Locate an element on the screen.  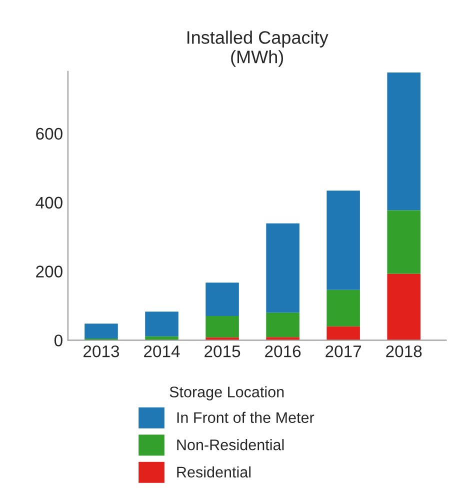
y-tick-label: 600 is located at coordinates (49, 134).